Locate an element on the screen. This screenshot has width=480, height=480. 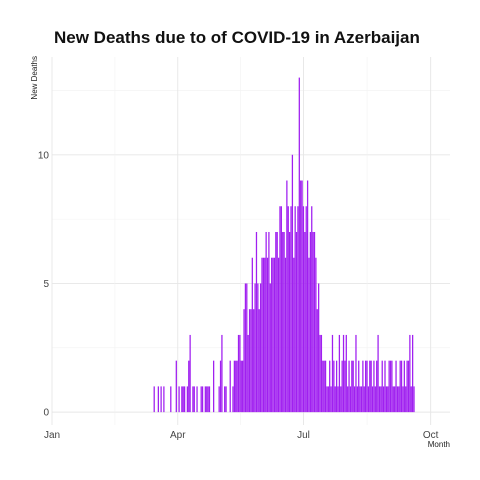
y-axis-title: New Deaths is located at coordinates (34, 78).